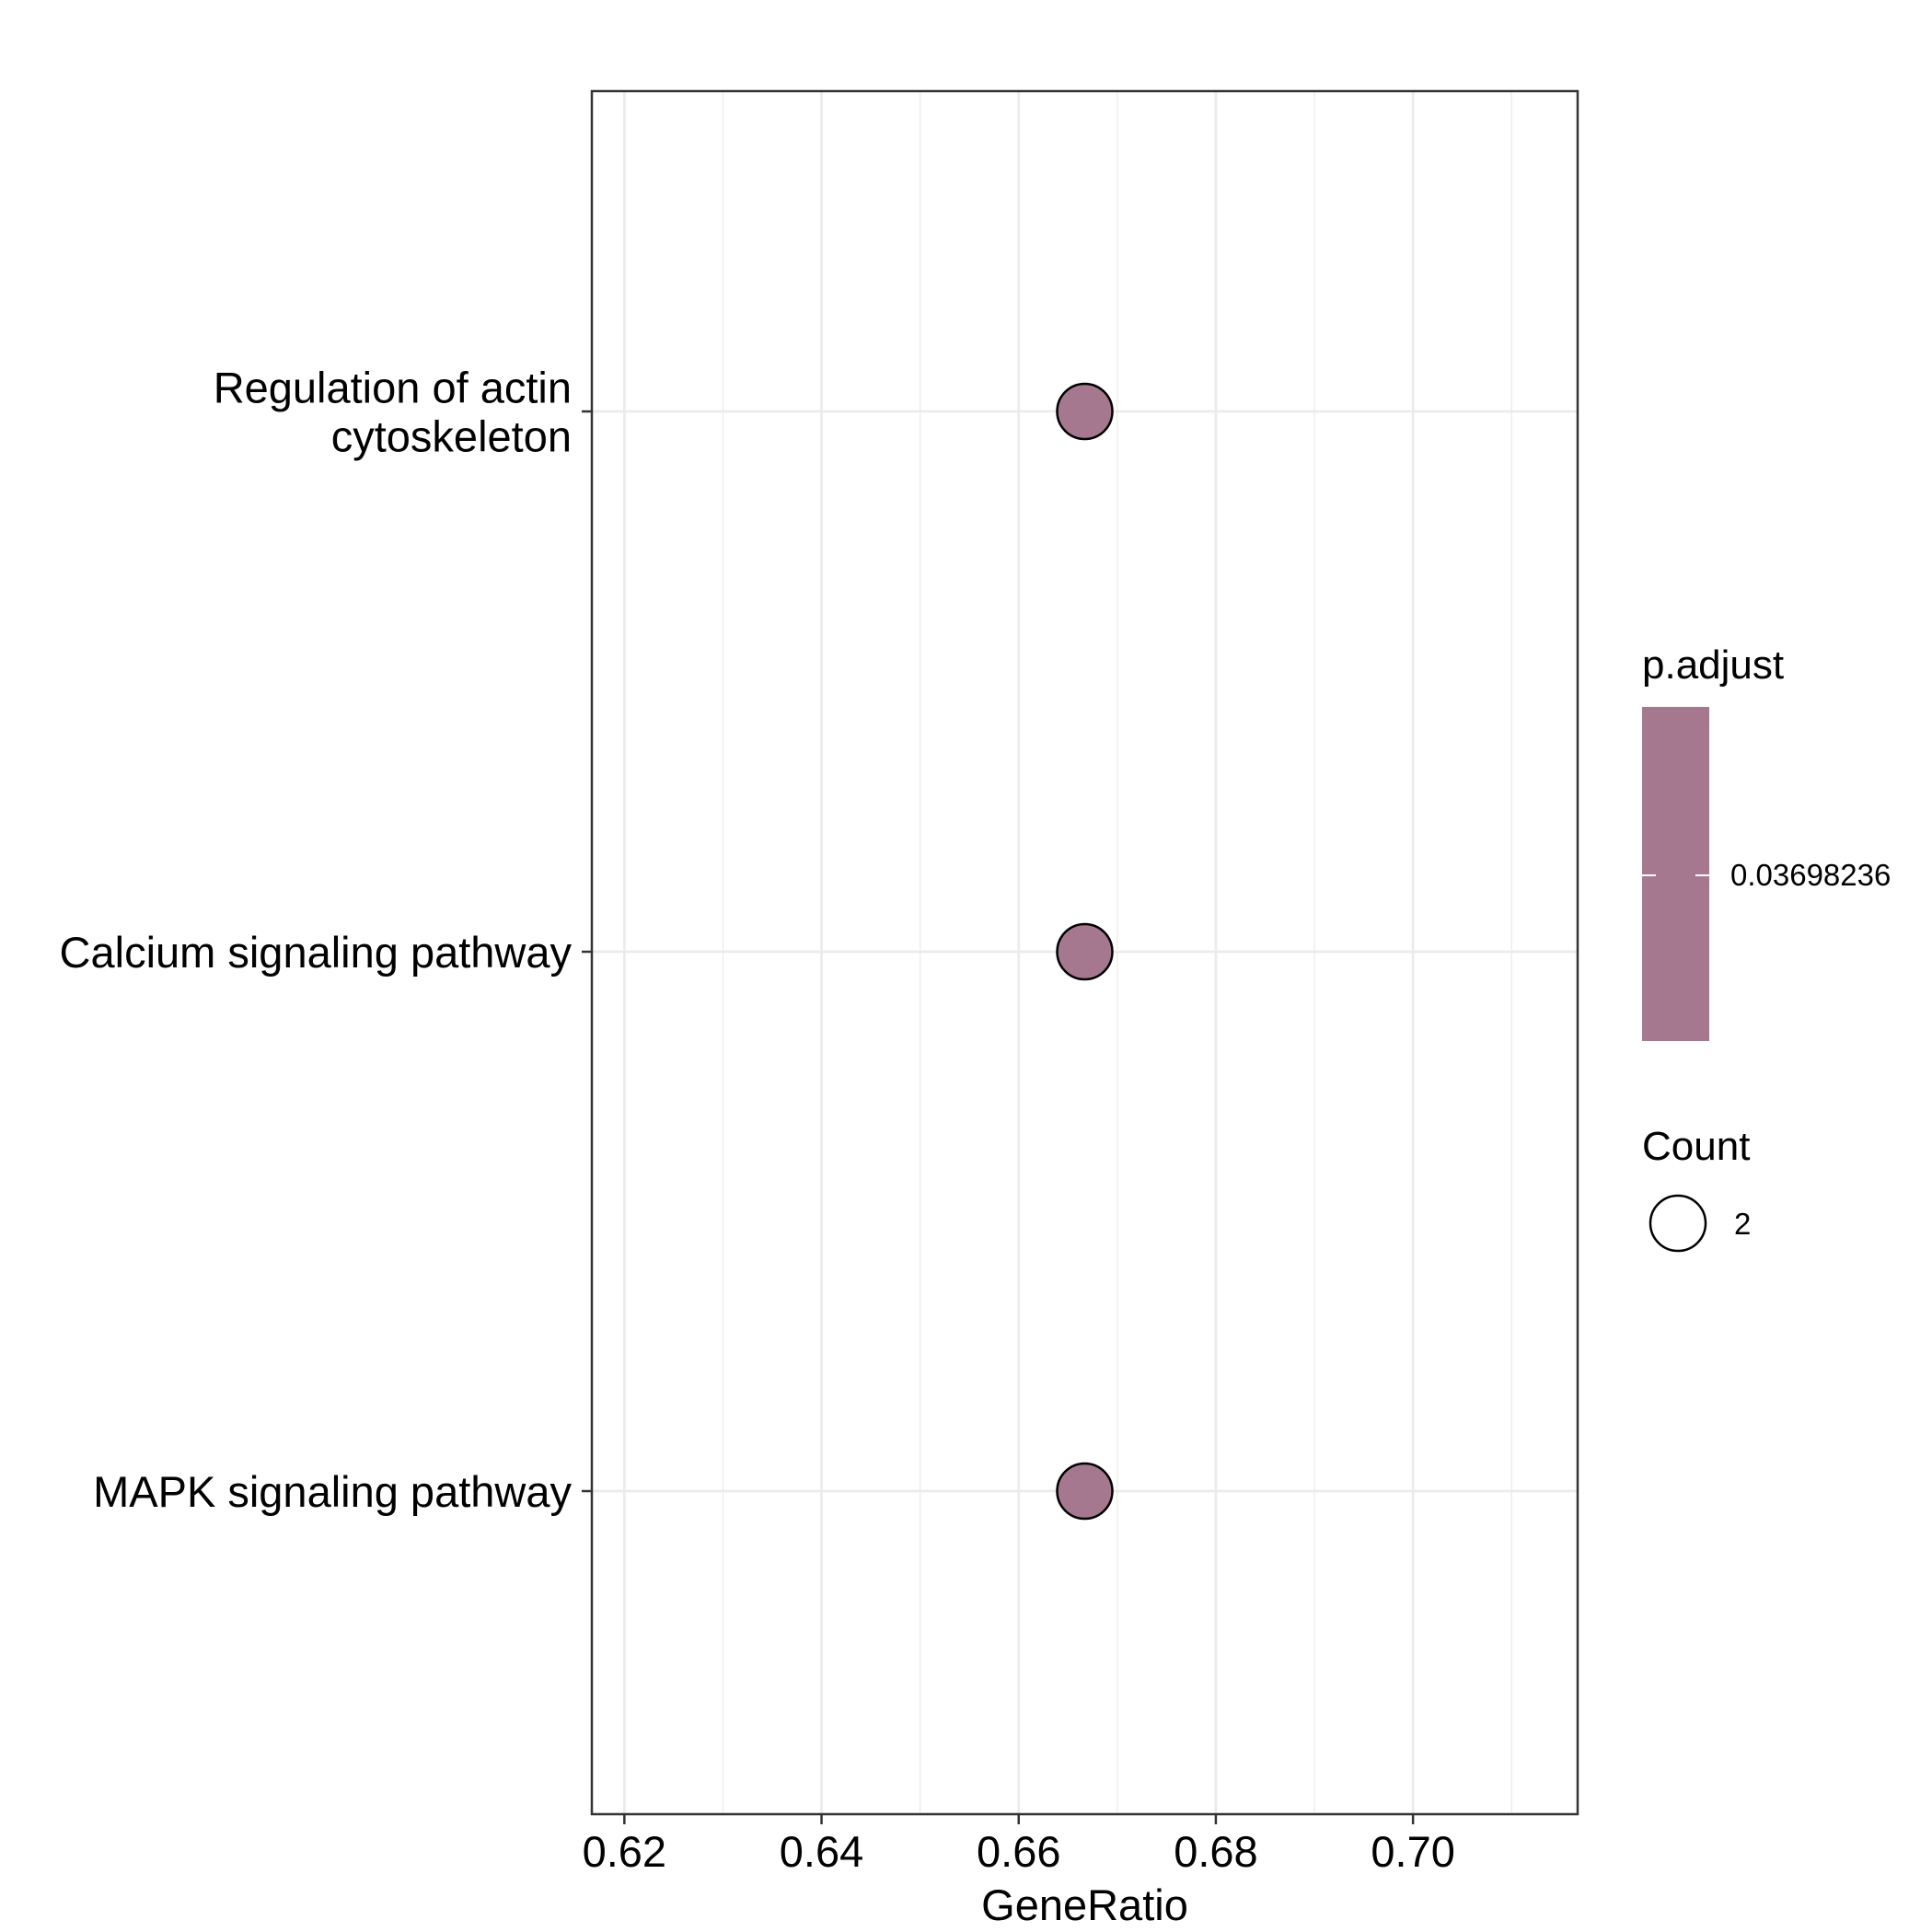 This screenshot has width=1932, height=1932. Describe the element at coordinates (1019, 1852) in the screenshot. I see `x-tick-label: 0.66` at that location.